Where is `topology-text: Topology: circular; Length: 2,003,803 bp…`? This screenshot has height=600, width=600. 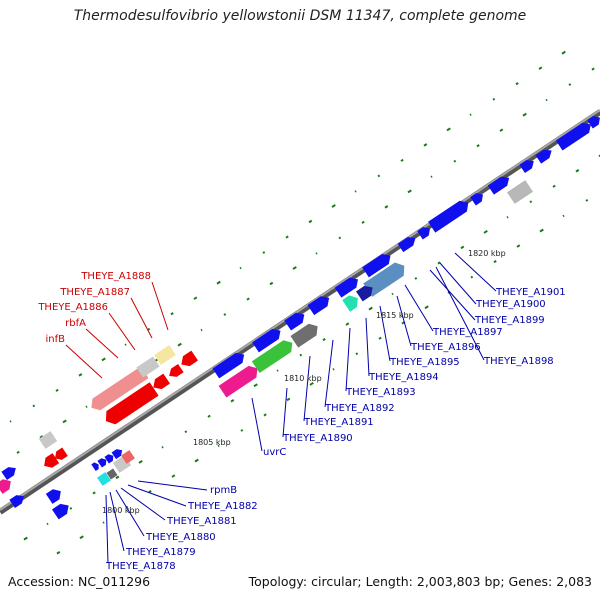
topology-text: Topology: circular; Length: 2,003,803 bp… is located at coordinates (420, 581).